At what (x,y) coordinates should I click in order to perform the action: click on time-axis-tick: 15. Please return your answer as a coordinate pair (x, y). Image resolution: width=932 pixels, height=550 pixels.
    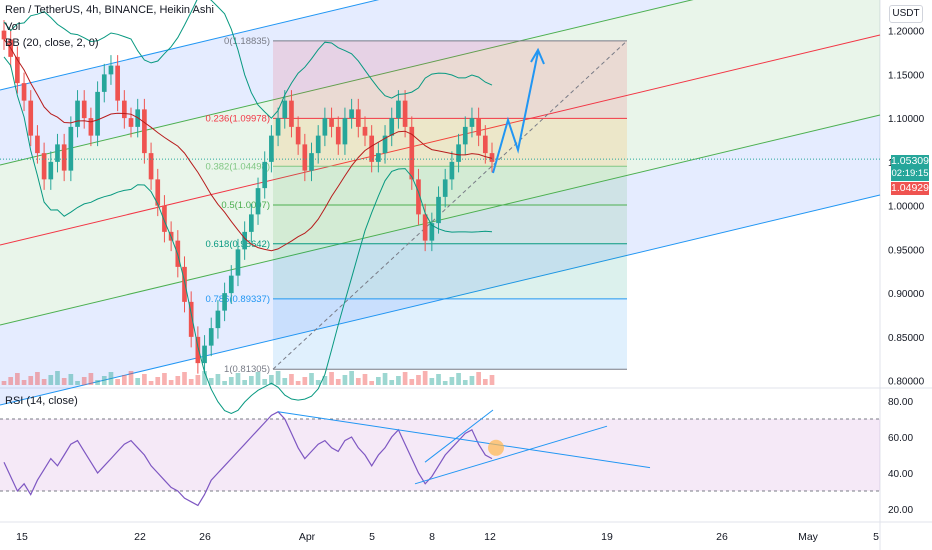
    Looking at the image, I should click on (22, 537).